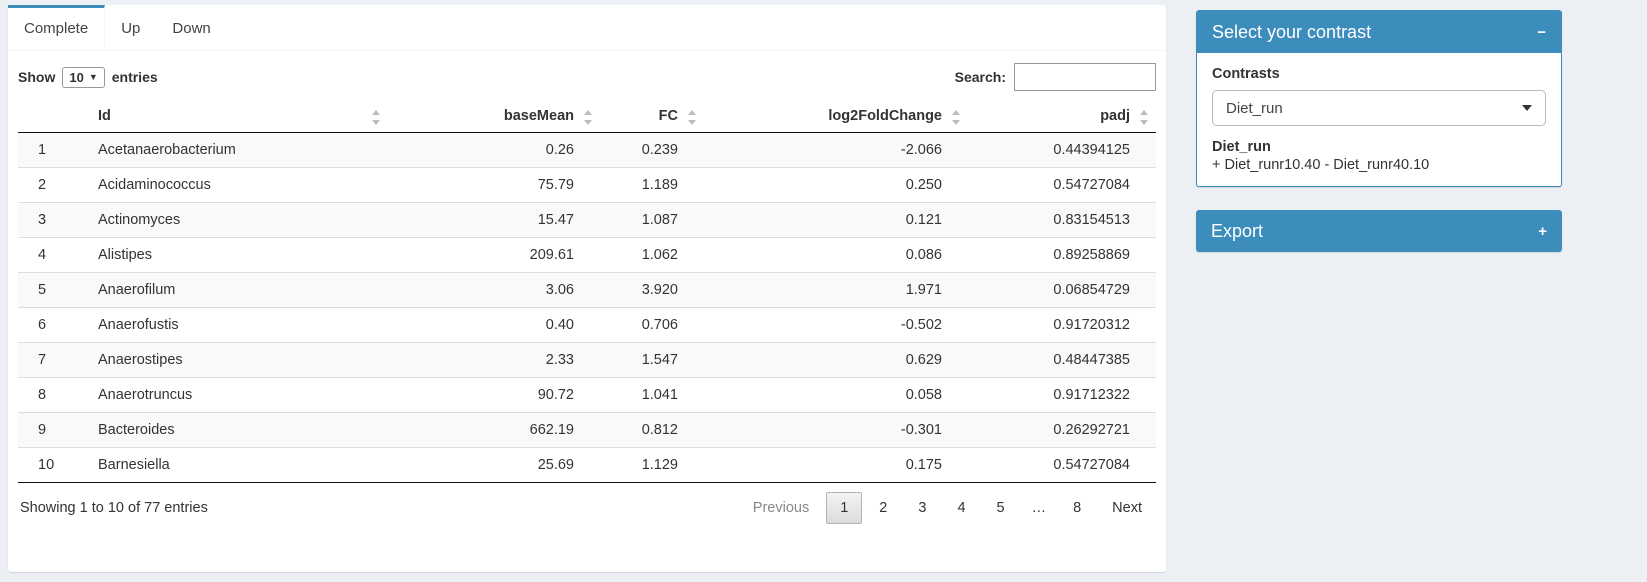 Image resolution: width=1647 pixels, height=582 pixels. Describe the element at coordinates (93, 76) in the screenshot. I see `chevron-down-icon: ▼` at that location.